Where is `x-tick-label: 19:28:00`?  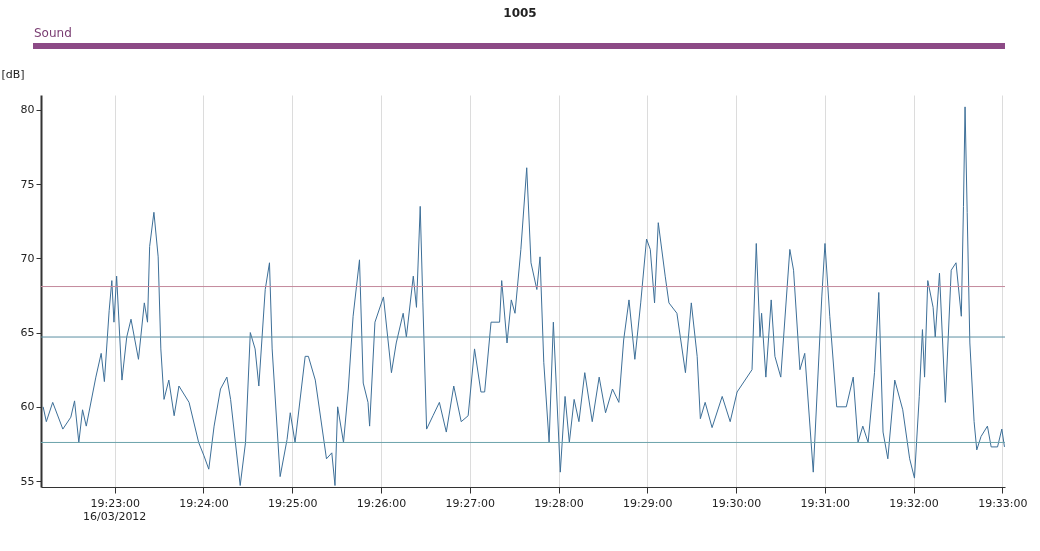
x-tick-label: 19:28:00 is located at coordinates (559, 503).